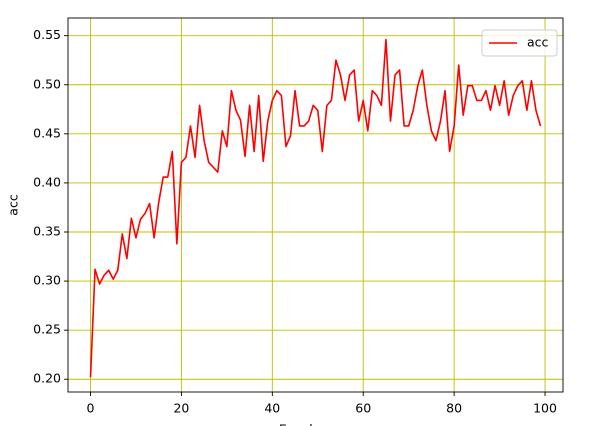  Describe the element at coordinates (47, 34) in the screenshot. I see `y-tick-label: 0.55` at that location.